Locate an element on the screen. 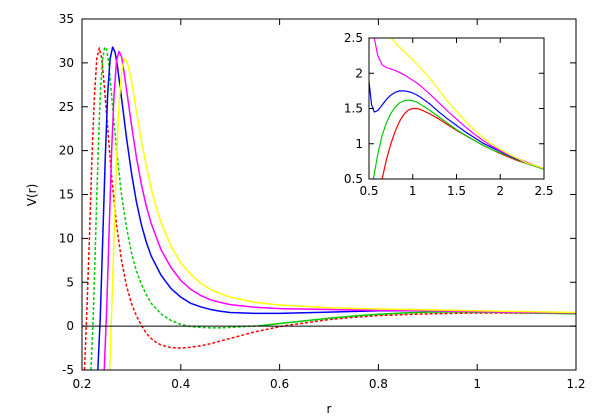  main-y-tick-label: 5 is located at coordinates (70, 282).